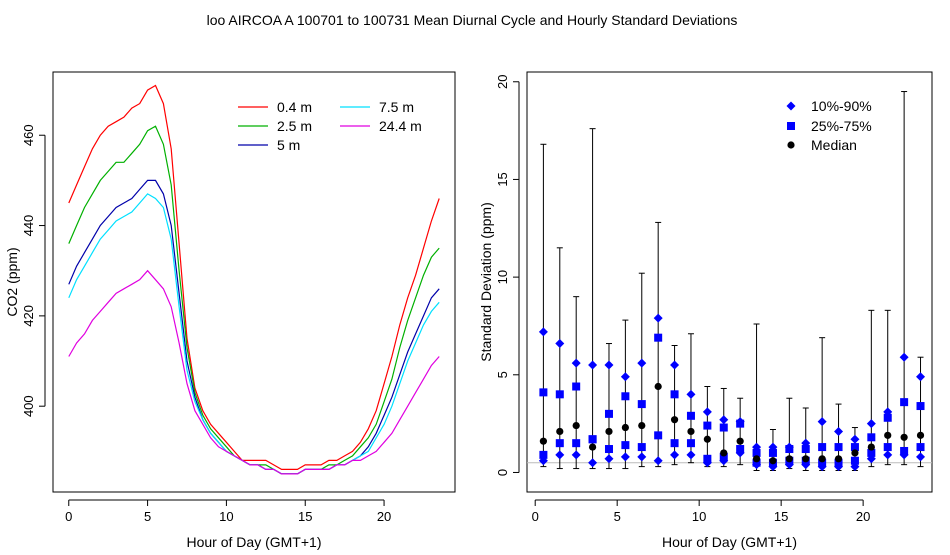  What do you see at coordinates (502, 374) in the screenshot?
I see `y-tick-label: 5` at bounding box center [502, 374].